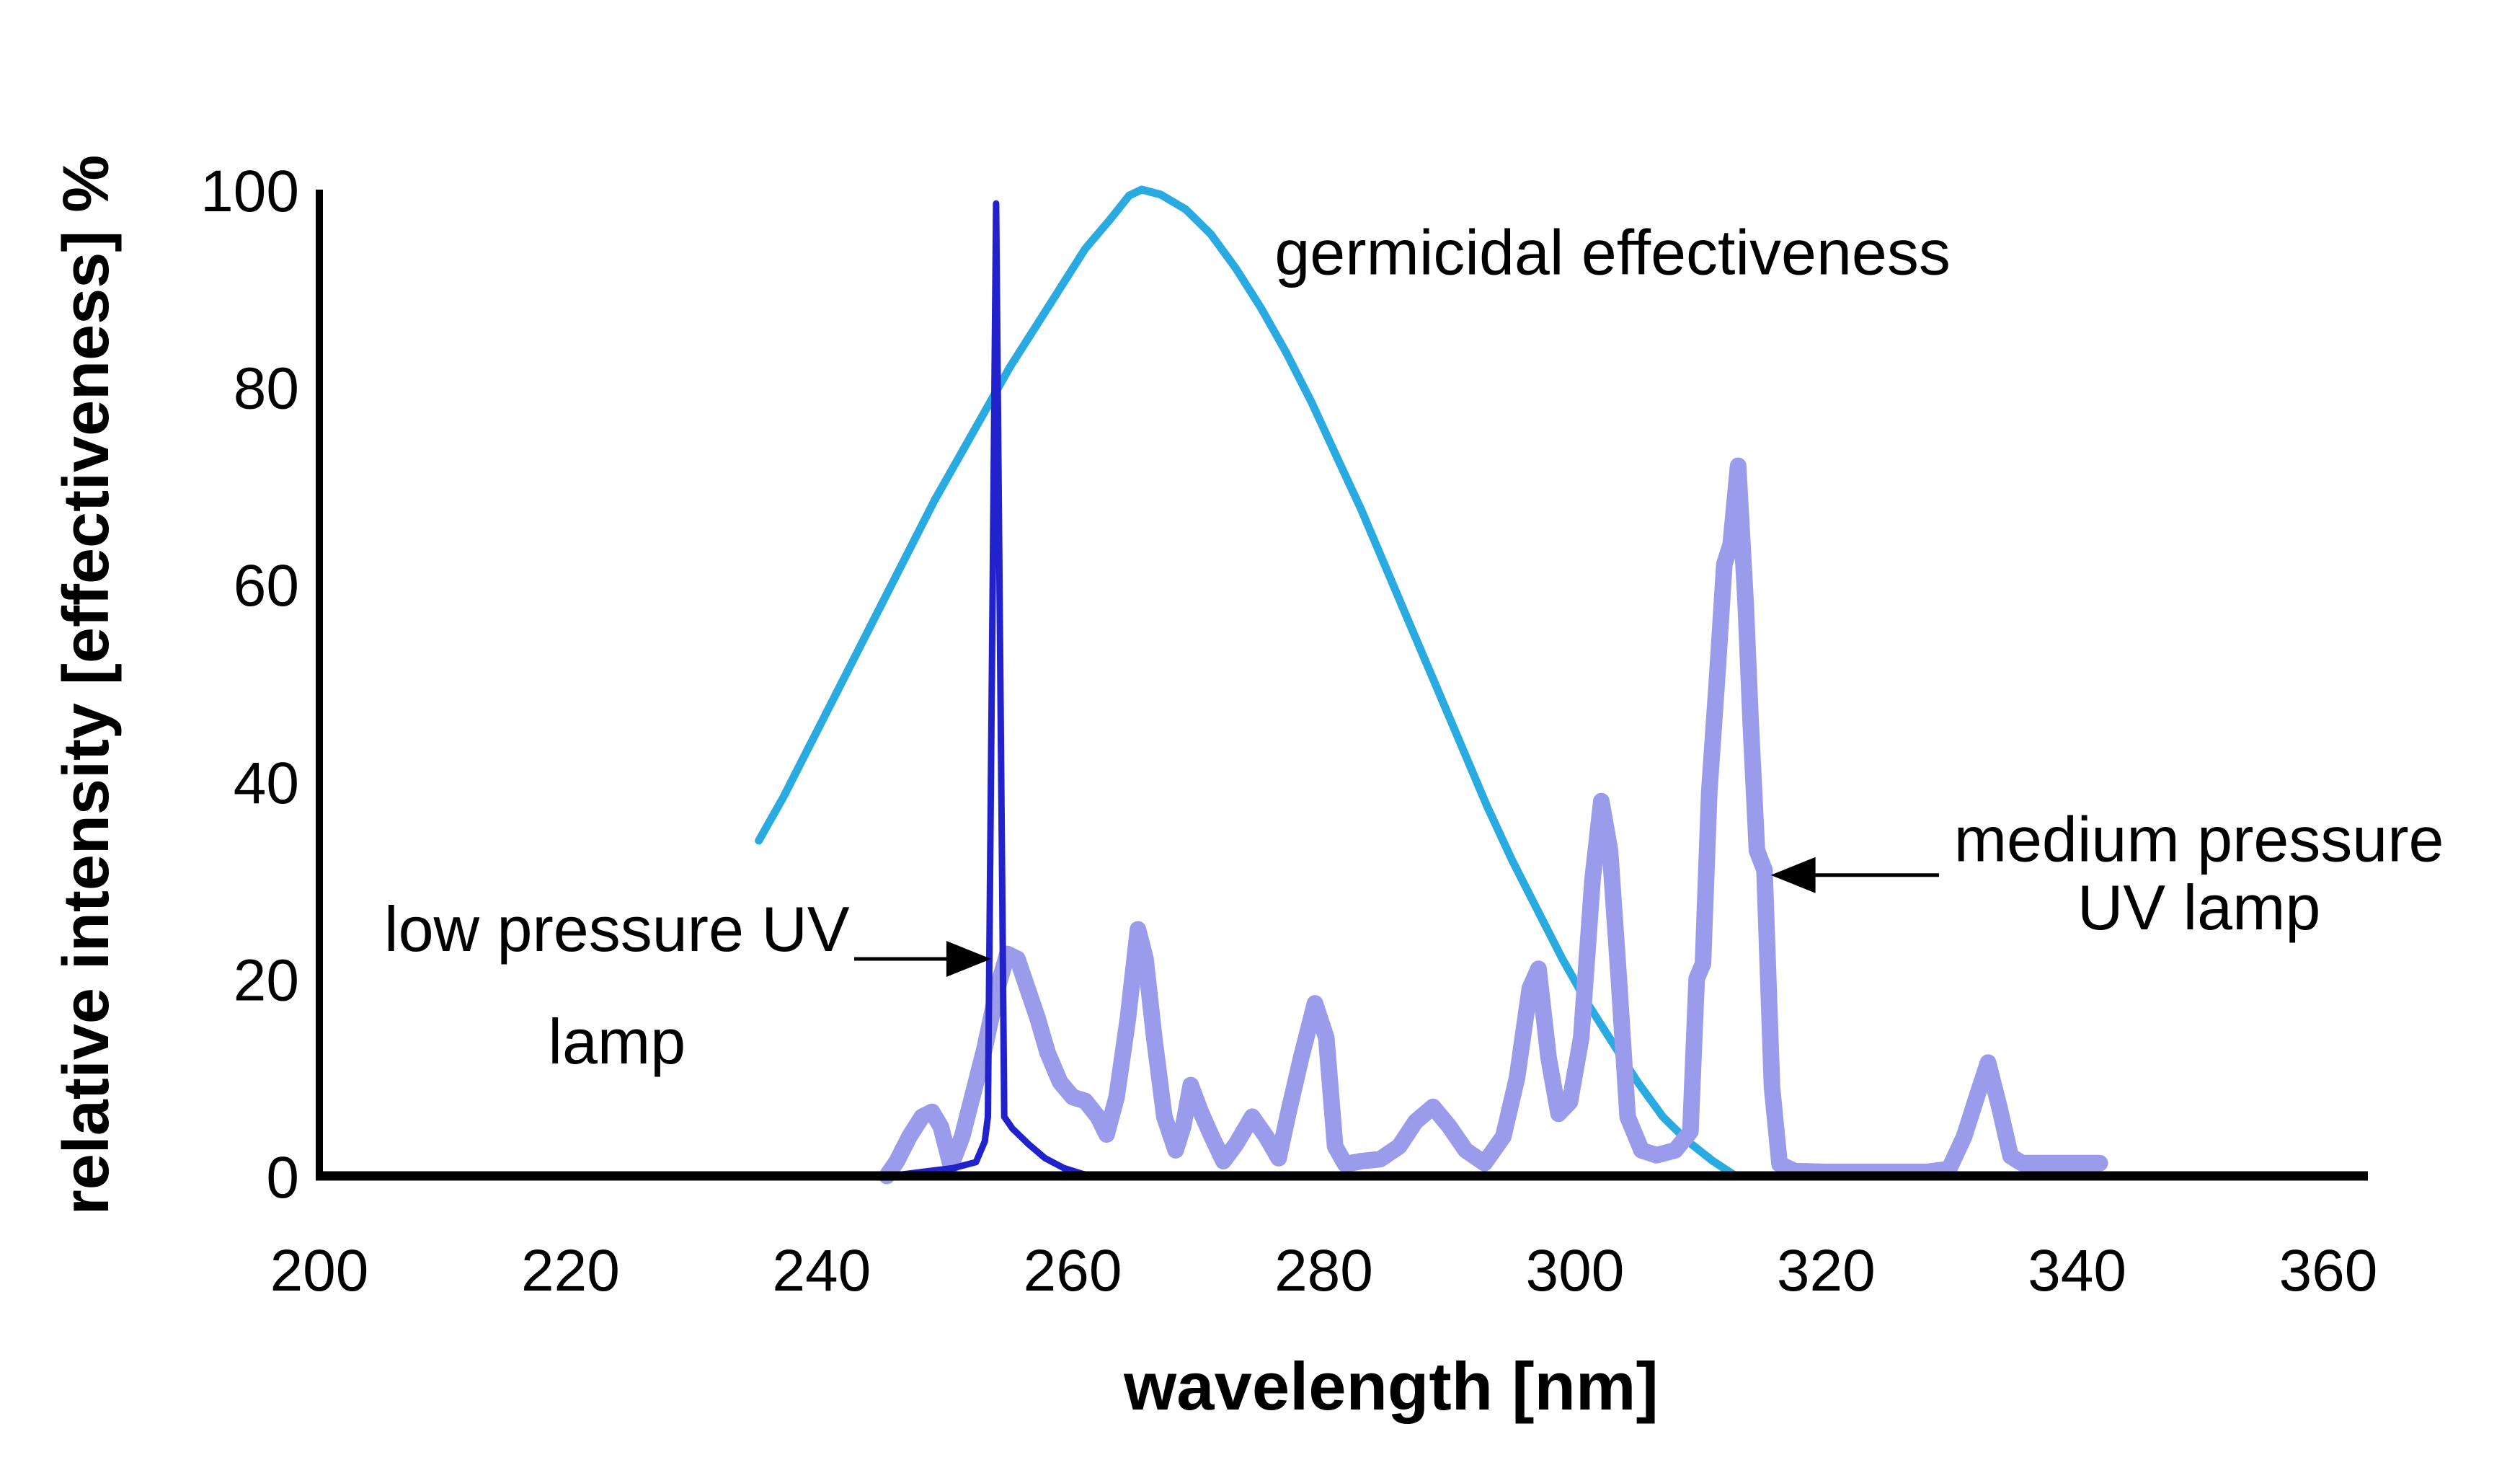 The image size is (2520, 1460). Describe the element at coordinates (2328, 1271) in the screenshot. I see `x-tick-label: 360` at that location.